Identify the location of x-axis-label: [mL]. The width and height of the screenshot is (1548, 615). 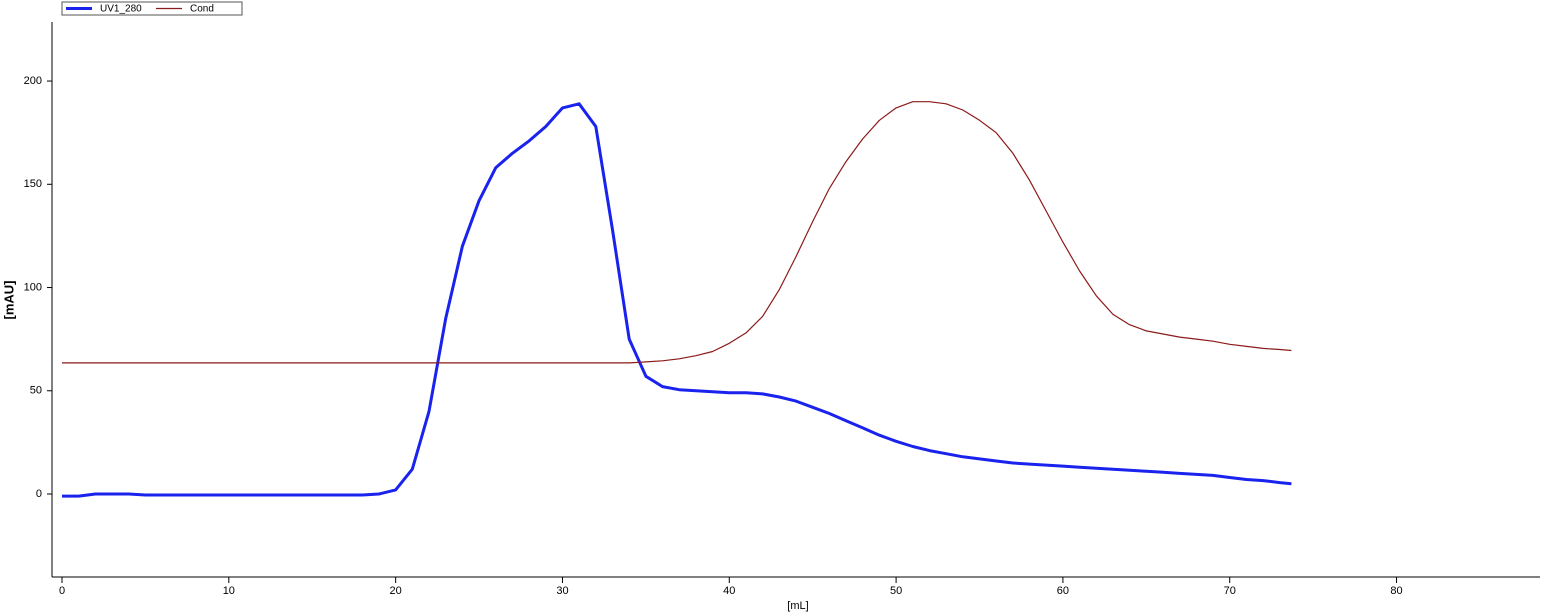
(797, 606).